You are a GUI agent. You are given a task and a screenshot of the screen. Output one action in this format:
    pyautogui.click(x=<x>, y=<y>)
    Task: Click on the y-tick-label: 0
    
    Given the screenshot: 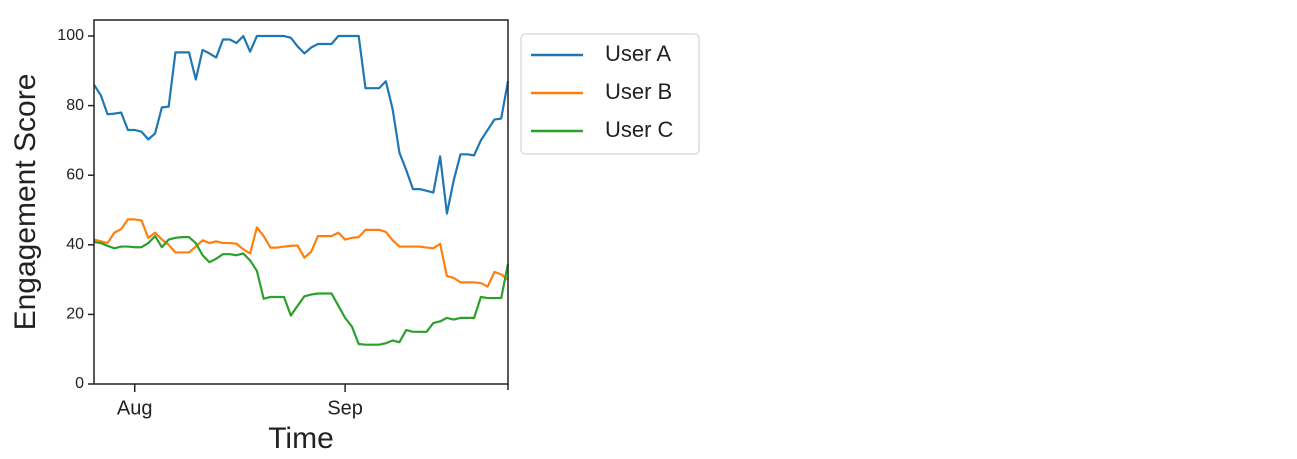 What is the action you would take?
    pyautogui.click(x=79, y=383)
    